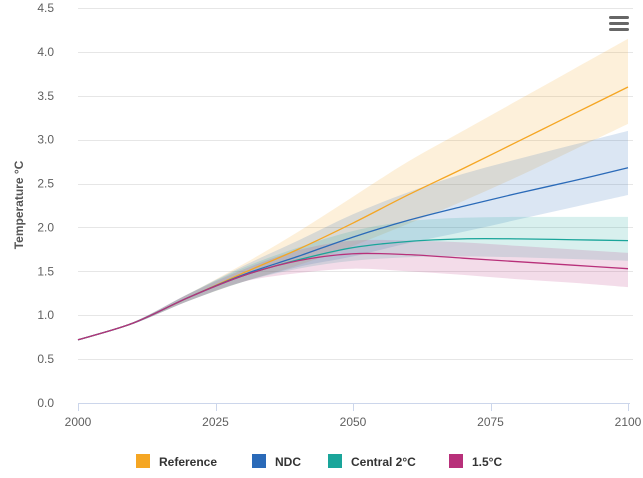 The height and width of the screenshot is (478, 643). I want to click on legend: Reference NDC Central 2°C 1.5°C, so click(319, 461).